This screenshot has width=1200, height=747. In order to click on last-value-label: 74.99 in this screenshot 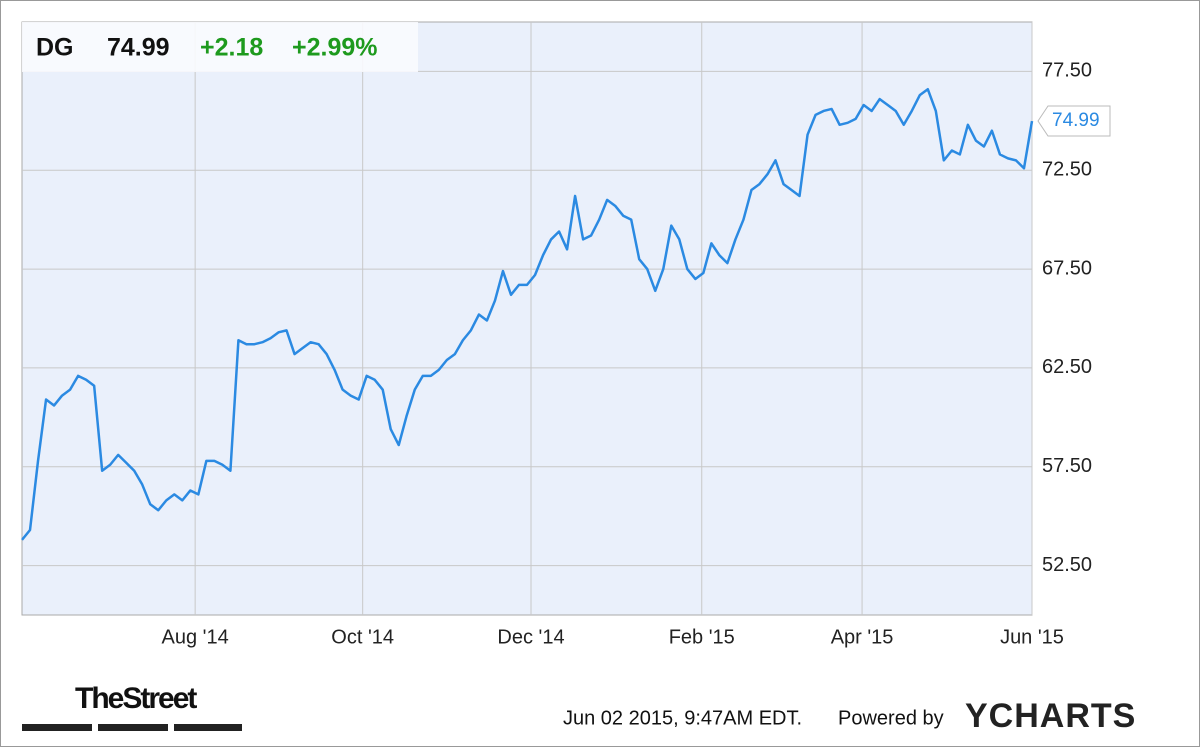, I will do `click(1076, 120)`.